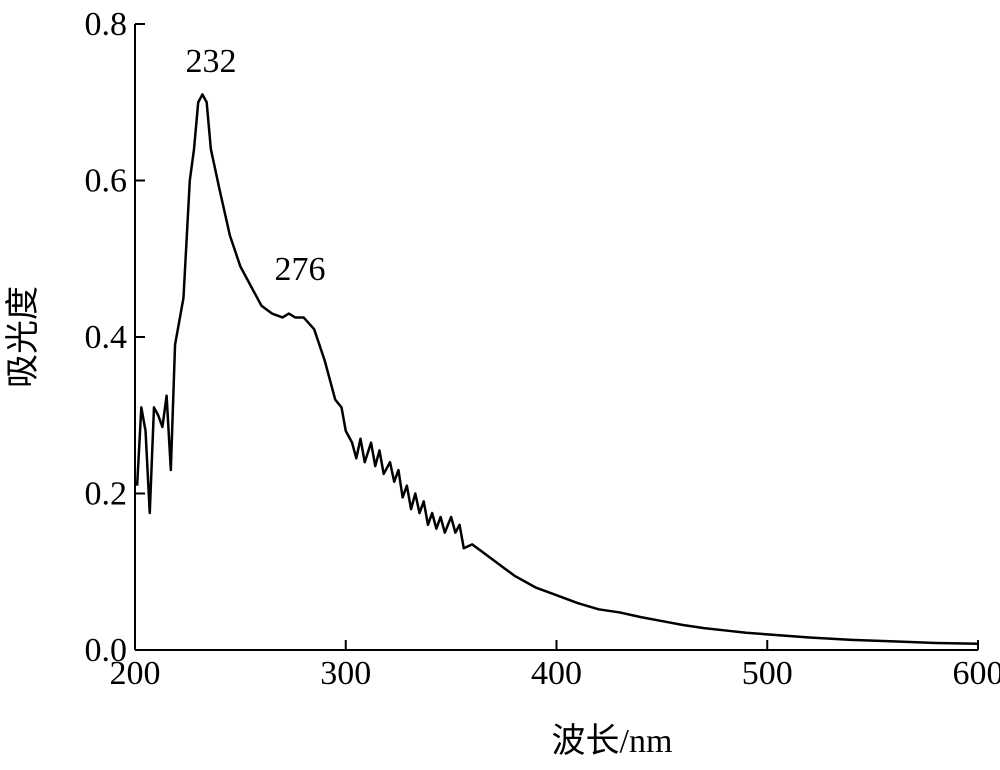 This screenshot has height=770, width=1000. I want to click on x-axis-label: 波长/nm, so click(612, 741).